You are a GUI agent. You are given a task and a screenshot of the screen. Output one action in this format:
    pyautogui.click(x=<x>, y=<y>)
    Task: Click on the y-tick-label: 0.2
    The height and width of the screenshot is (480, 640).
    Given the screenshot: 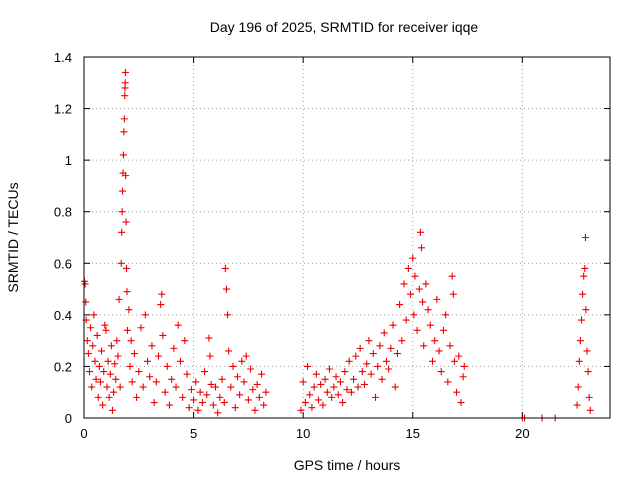 What is the action you would take?
    pyautogui.click(x=63, y=366)
    